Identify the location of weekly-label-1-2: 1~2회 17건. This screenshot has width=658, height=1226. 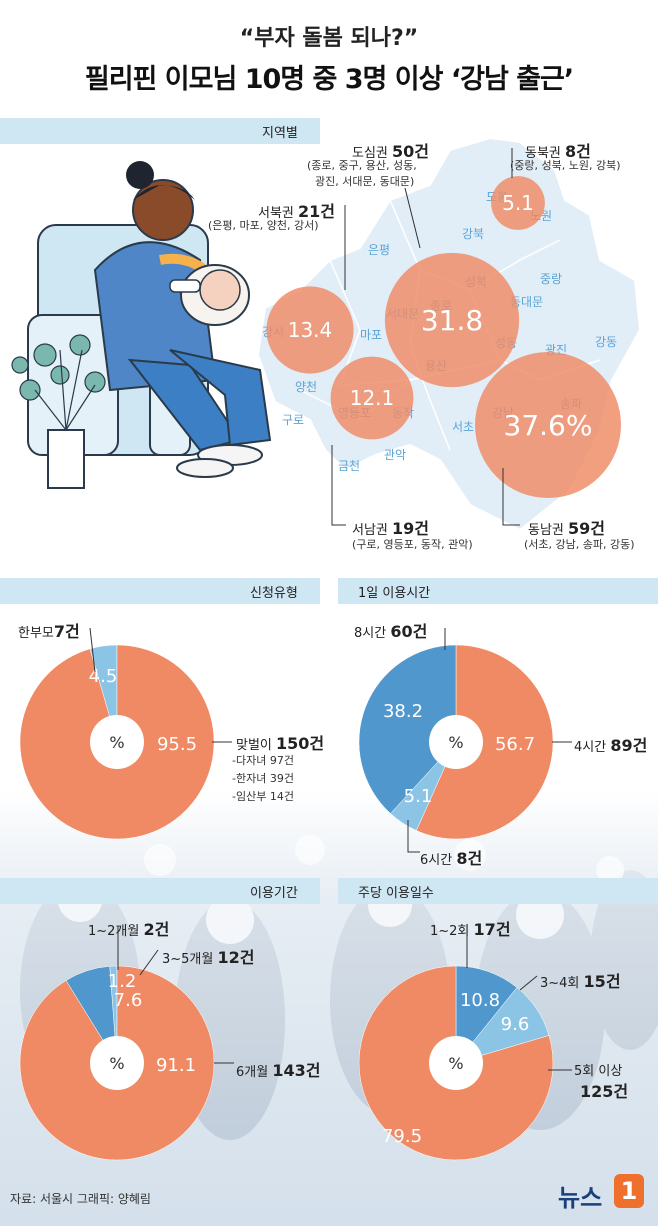
(470, 929).